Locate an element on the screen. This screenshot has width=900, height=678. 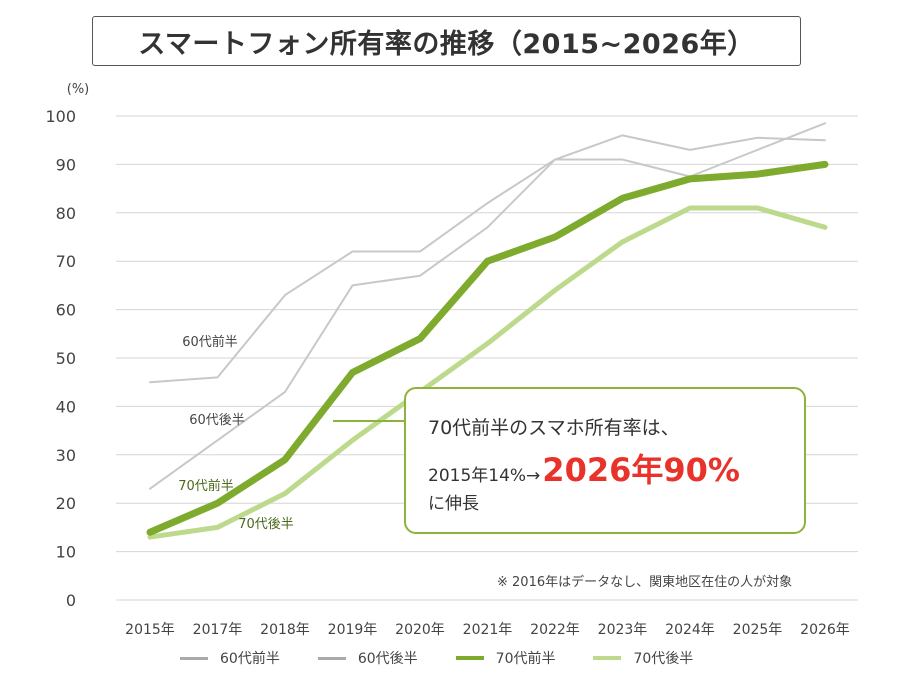
series-label-70-early: 70代前半 is located at coordinates (206, 486).